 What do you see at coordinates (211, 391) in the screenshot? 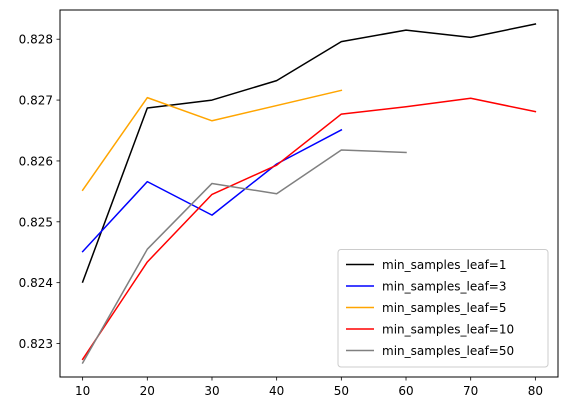
I see `x-tick-label: 30` at bounding box center [211, 391].